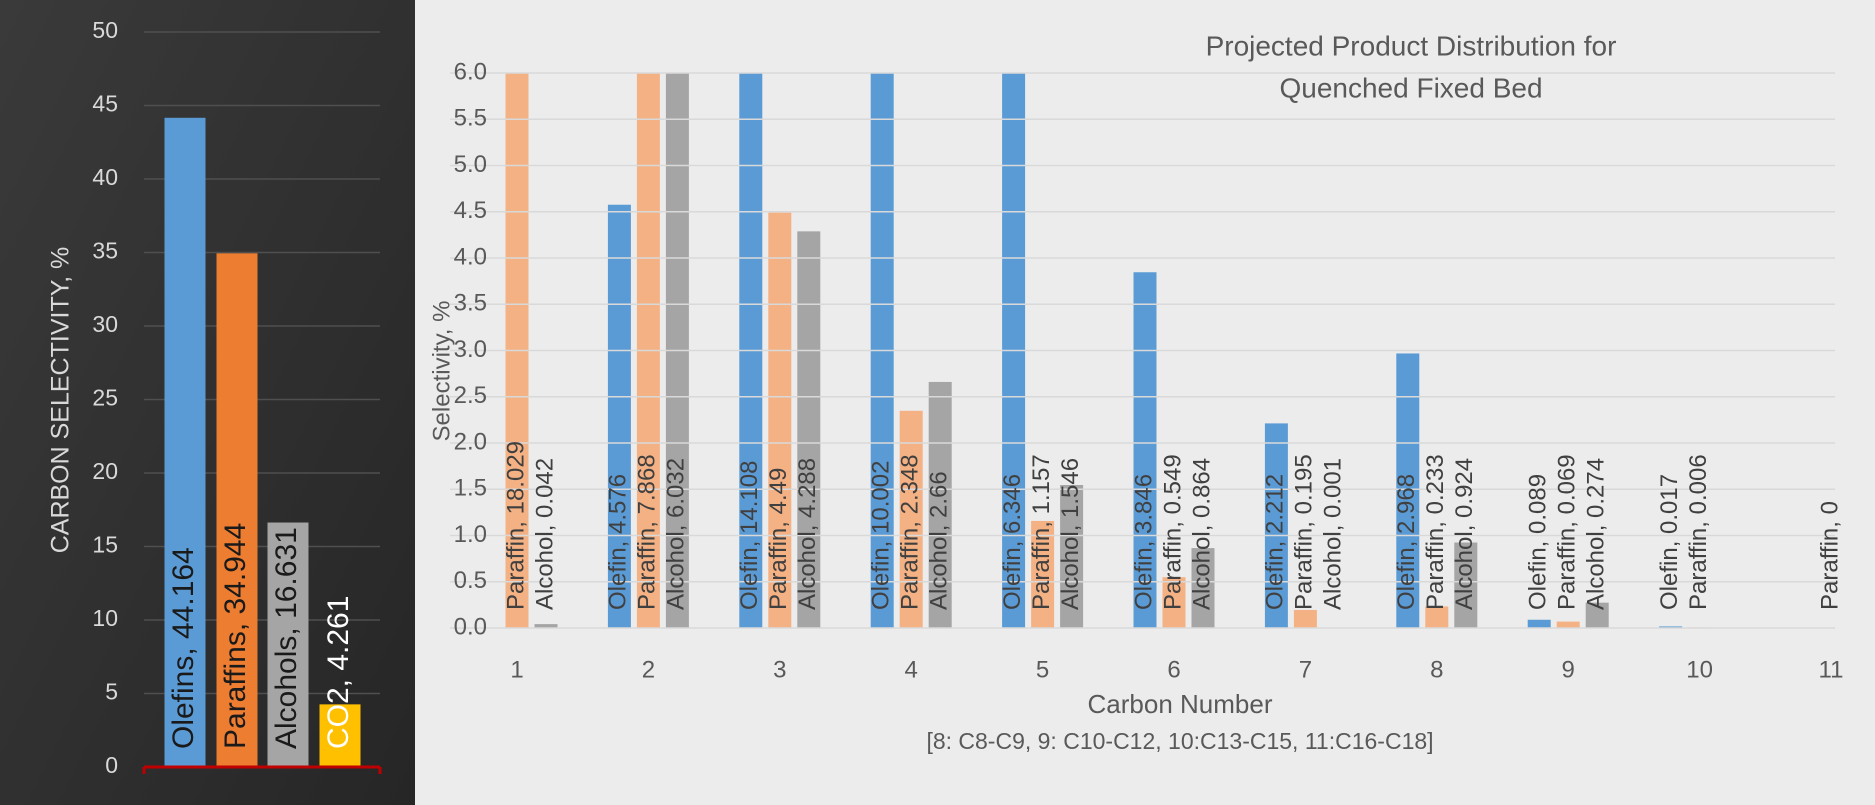 The width and height of the screenshot is (1875, 805). I want to click on y-axis-label: CARBON SELECTIVITY, %, so click(61, 400).